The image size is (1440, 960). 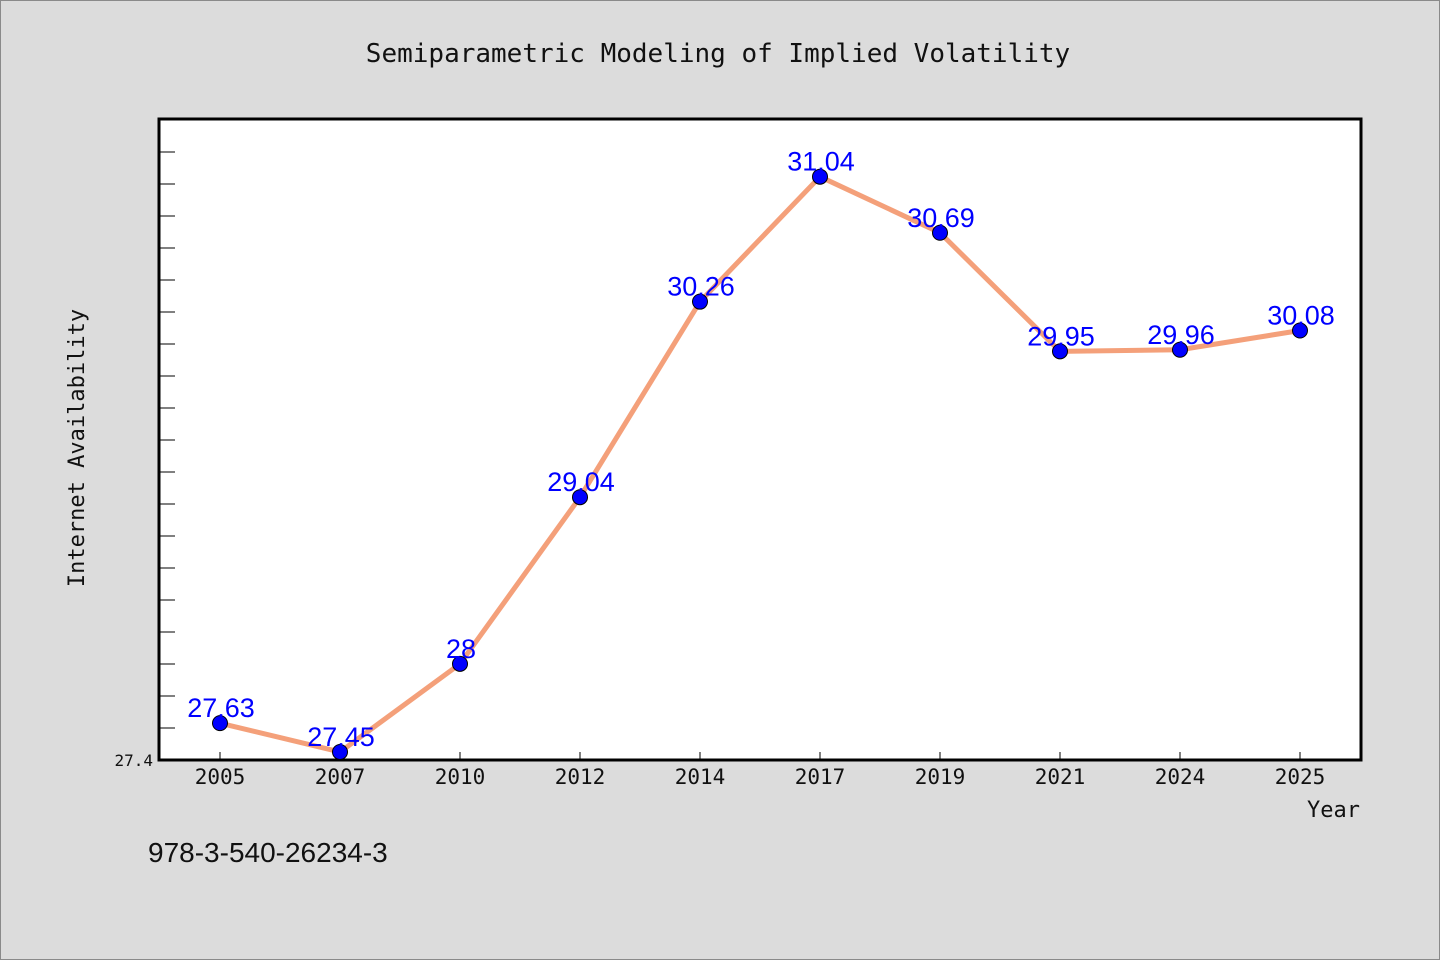 I want to click on x-tick-label: 2017, so click(x=820, y=777).